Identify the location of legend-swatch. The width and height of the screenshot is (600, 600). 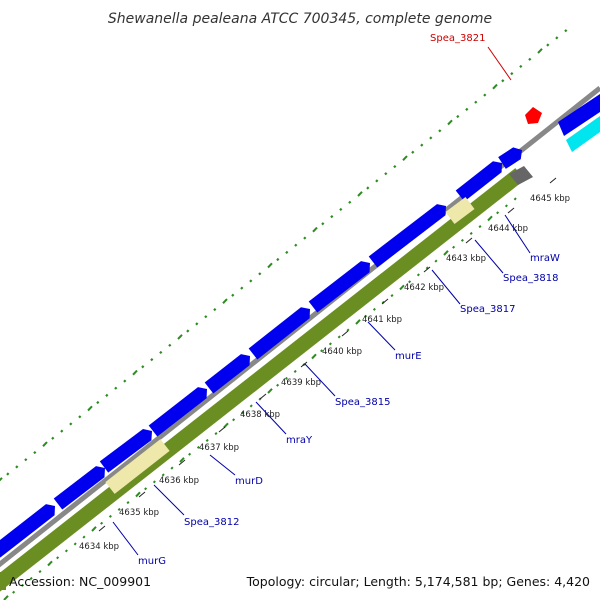
(3, 581).